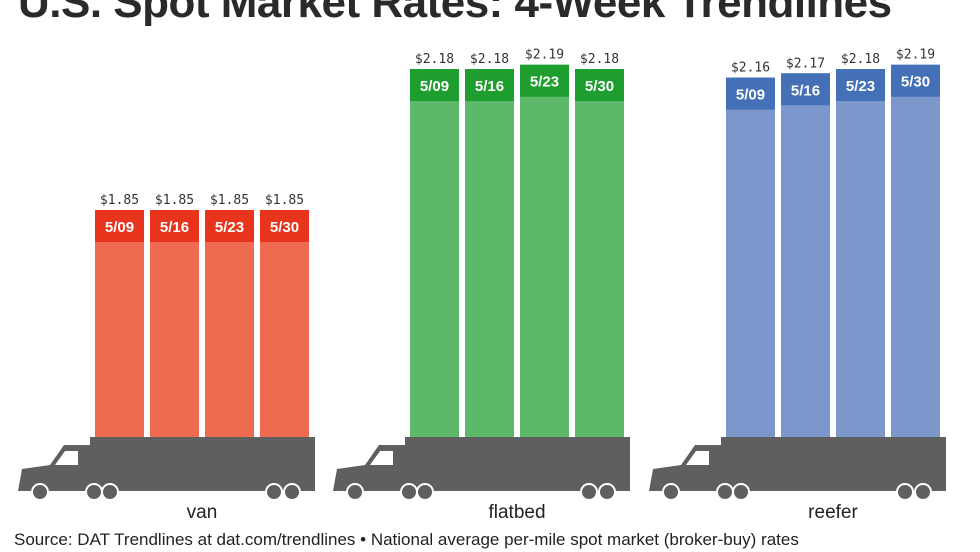  What do you see at coordinates (202, 512) in the screenshot?
I see `van-group-label: van` at bounding box center [202, 512].